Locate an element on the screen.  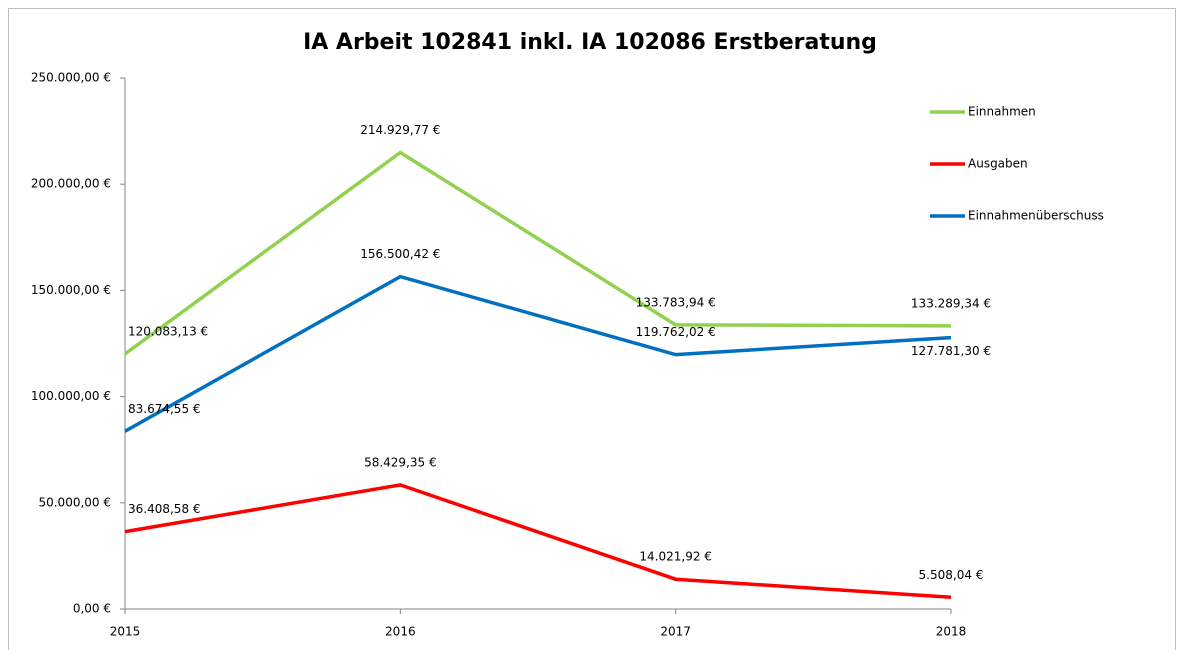
x-tick-label: 2017 is located at coordinates (675, 632).